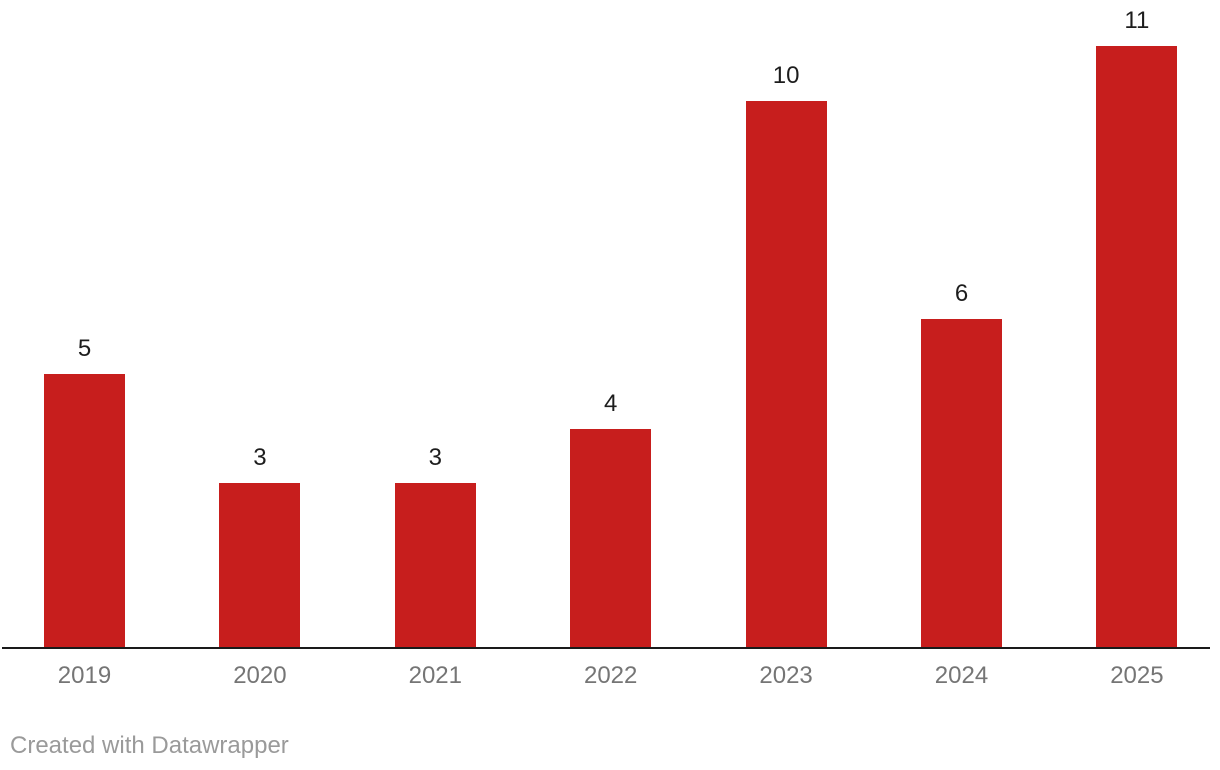  What do you see at coordinates (260, 565) in the screenshot?
I see `bar-2020` at bounding box center [260, 565].